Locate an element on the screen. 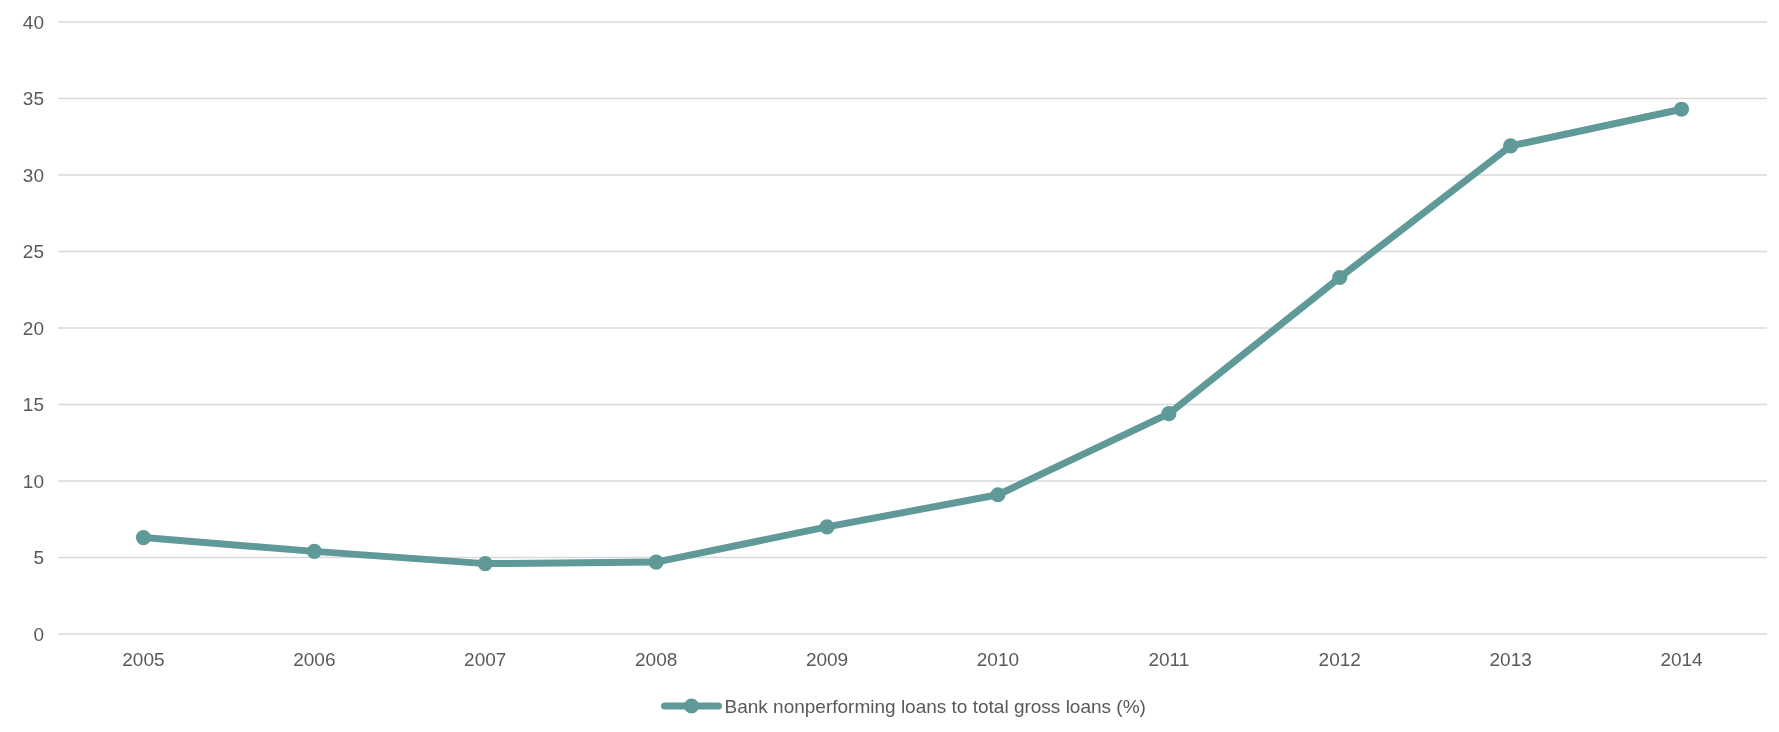 The width and height of the screenshot is (1779, 732). x-tick-label: 2013 is located at coordinates (1510, 659).